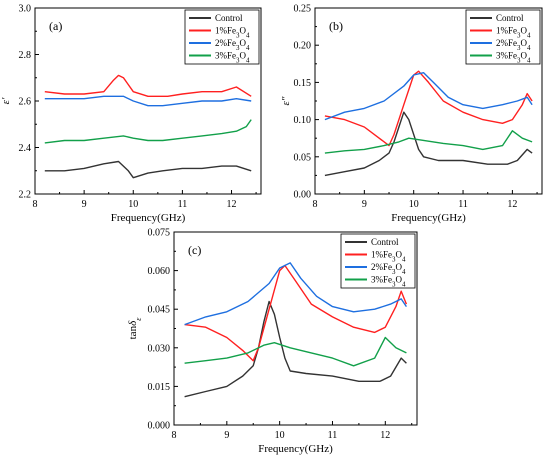 The width and height of the screenshot is (550, 460). What do you see at coordinates (25, 102) in the screenshot?
I see `y-tick-label: 2.6` at bounding box center [25, 102].